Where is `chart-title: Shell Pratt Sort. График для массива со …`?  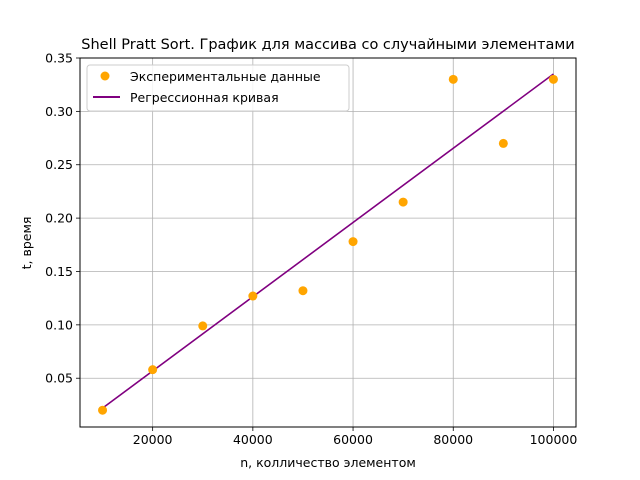
chart-title: Shell Pratt Sort. График для массива со … is located at coordinates (327, 45).